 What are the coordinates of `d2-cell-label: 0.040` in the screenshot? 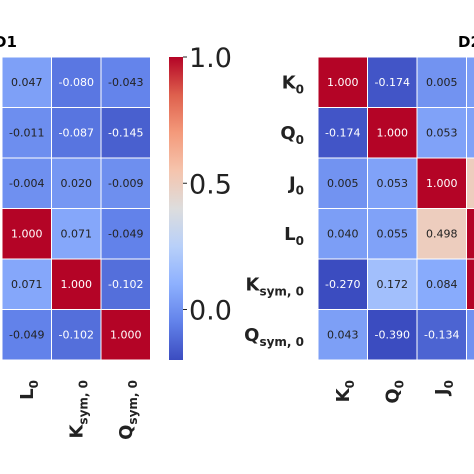 It's located at (343, 233).